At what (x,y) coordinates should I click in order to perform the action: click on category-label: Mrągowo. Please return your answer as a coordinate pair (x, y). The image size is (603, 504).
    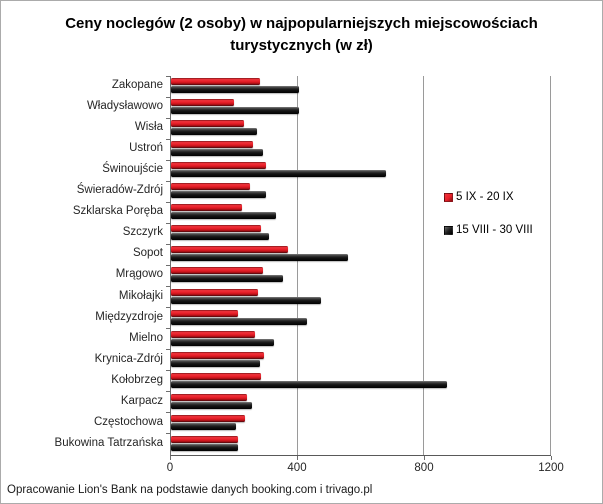
    Looking at the image, I should click on (139, 274).